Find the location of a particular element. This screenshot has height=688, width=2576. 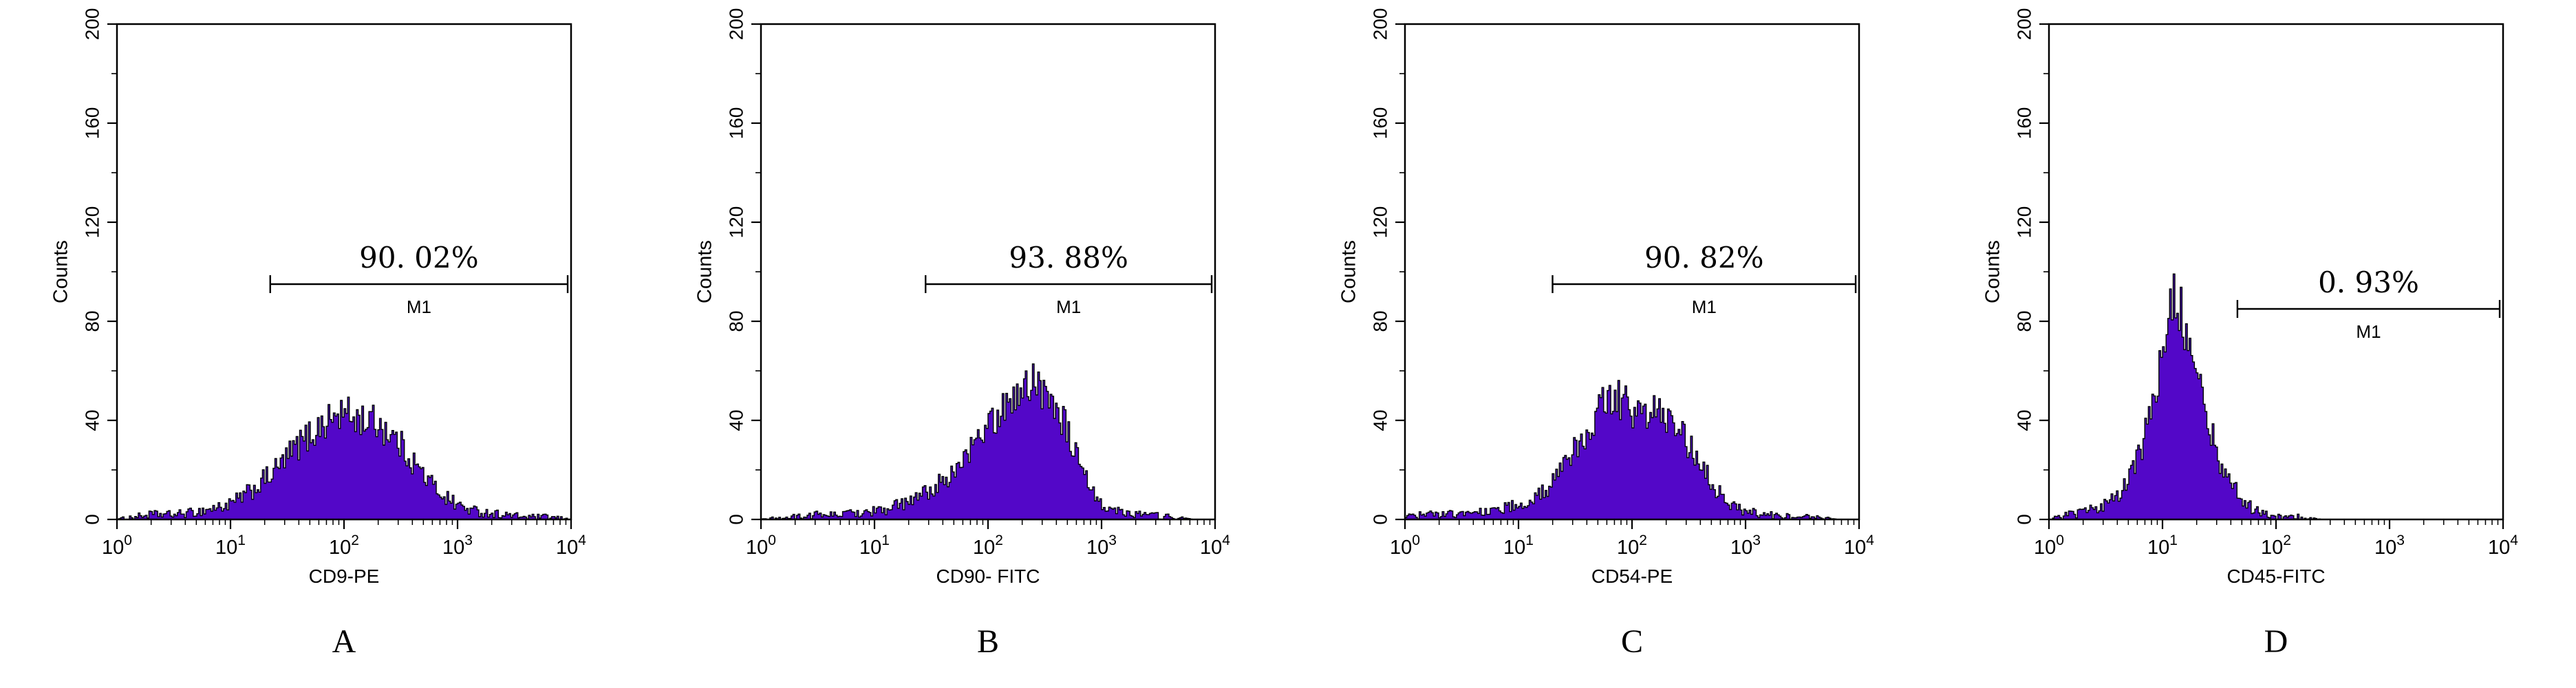

percent-label: 90. 02% is located at coordinates (419, 258).